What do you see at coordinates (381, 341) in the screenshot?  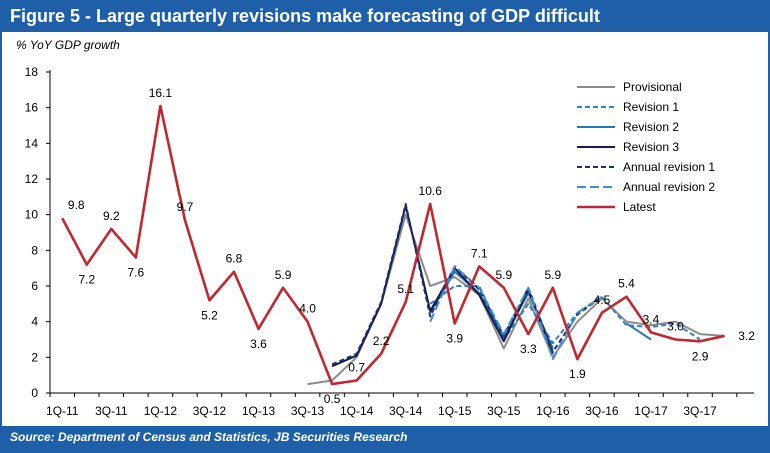 I see `data-label: 2.2` at bounding box center [381, 341].